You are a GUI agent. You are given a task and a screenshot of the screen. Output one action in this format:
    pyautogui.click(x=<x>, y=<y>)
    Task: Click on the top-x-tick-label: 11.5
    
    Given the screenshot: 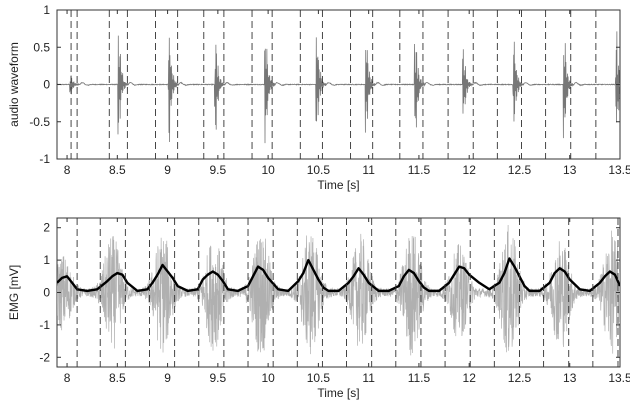 What is the action you would take?
    pyautogui.click(x=419, y=170)
    